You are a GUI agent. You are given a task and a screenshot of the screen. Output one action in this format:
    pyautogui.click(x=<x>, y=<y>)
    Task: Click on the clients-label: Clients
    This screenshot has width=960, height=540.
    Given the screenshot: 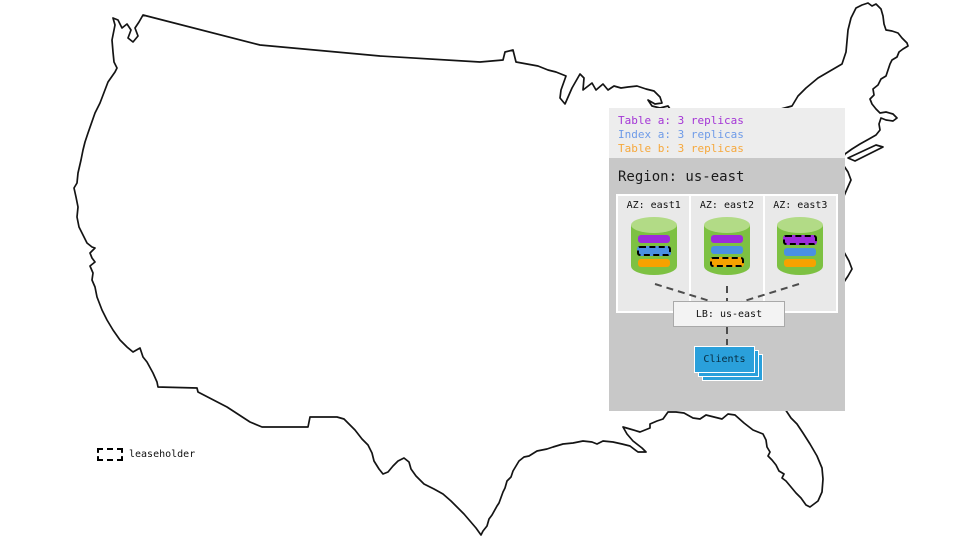 What is the action you would take?
    pyautogui.click(x=724, y=359)
    